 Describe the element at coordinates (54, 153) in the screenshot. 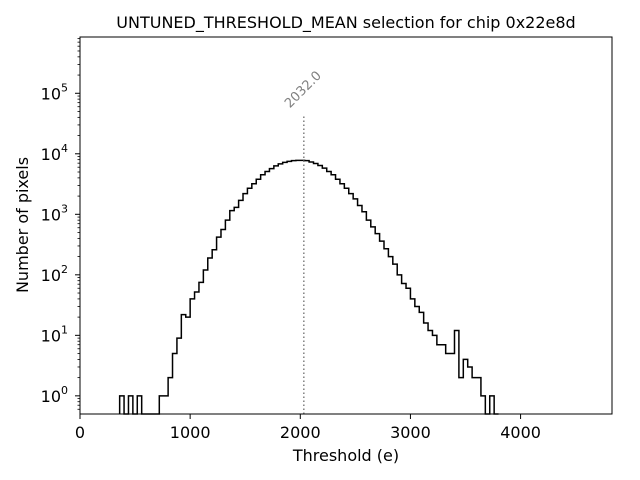

I see `y-tick-label: 10⁴` at that location.